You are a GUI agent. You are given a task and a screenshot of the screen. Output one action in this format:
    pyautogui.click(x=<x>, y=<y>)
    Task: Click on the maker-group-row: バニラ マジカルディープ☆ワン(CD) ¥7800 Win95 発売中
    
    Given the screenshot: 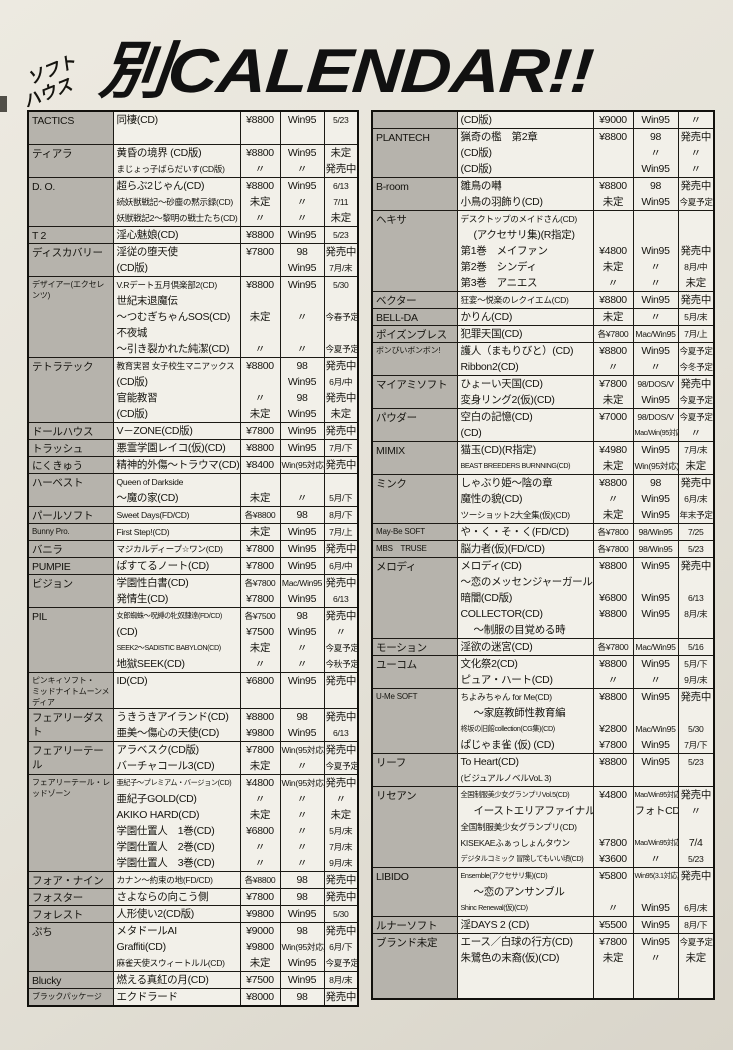 What is the action you would take?
    pyautogui.click(x=193, y=549)
    